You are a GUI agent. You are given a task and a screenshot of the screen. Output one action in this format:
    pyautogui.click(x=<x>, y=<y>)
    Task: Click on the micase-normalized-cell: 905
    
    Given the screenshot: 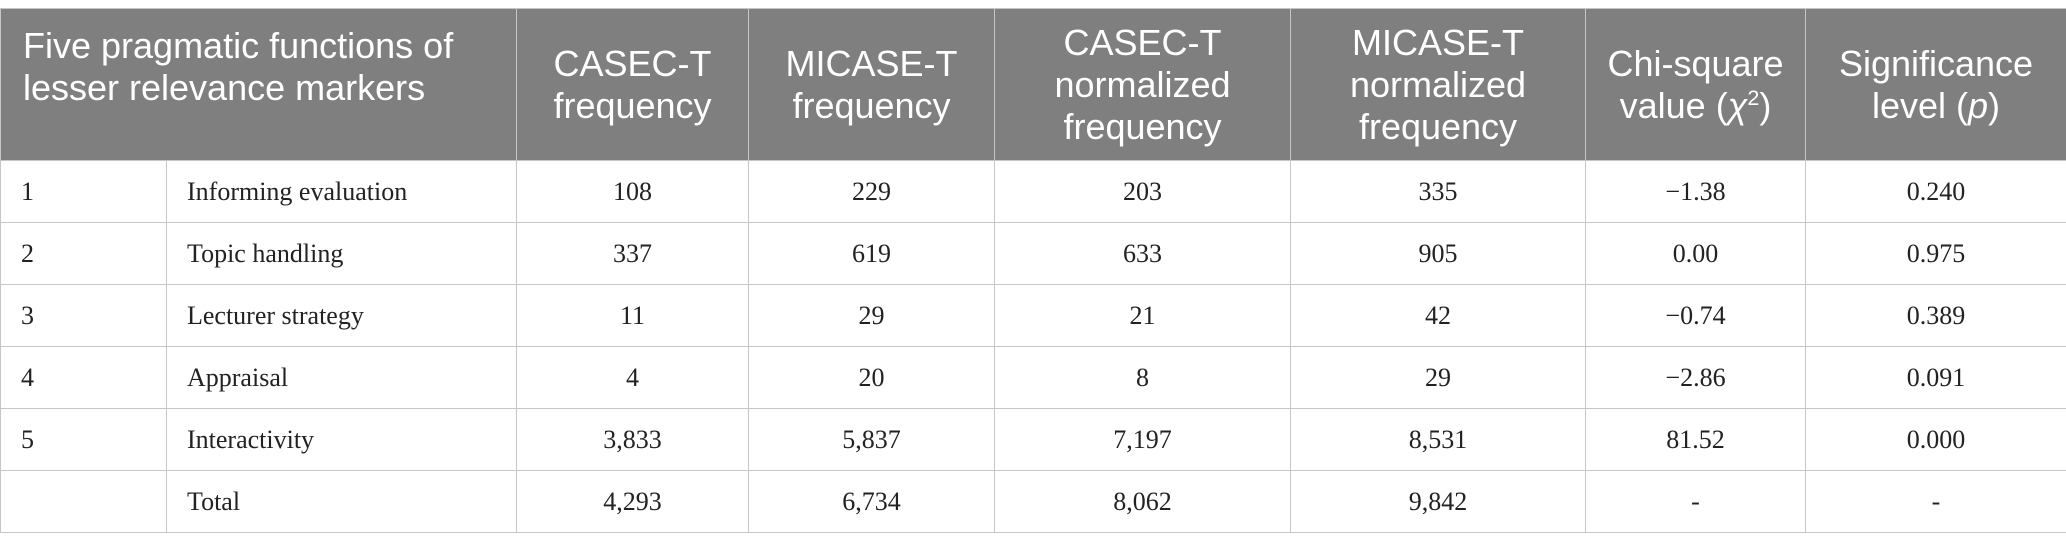 What is the action you would take?
    pyautogui.click(x=1438, y=253)
    